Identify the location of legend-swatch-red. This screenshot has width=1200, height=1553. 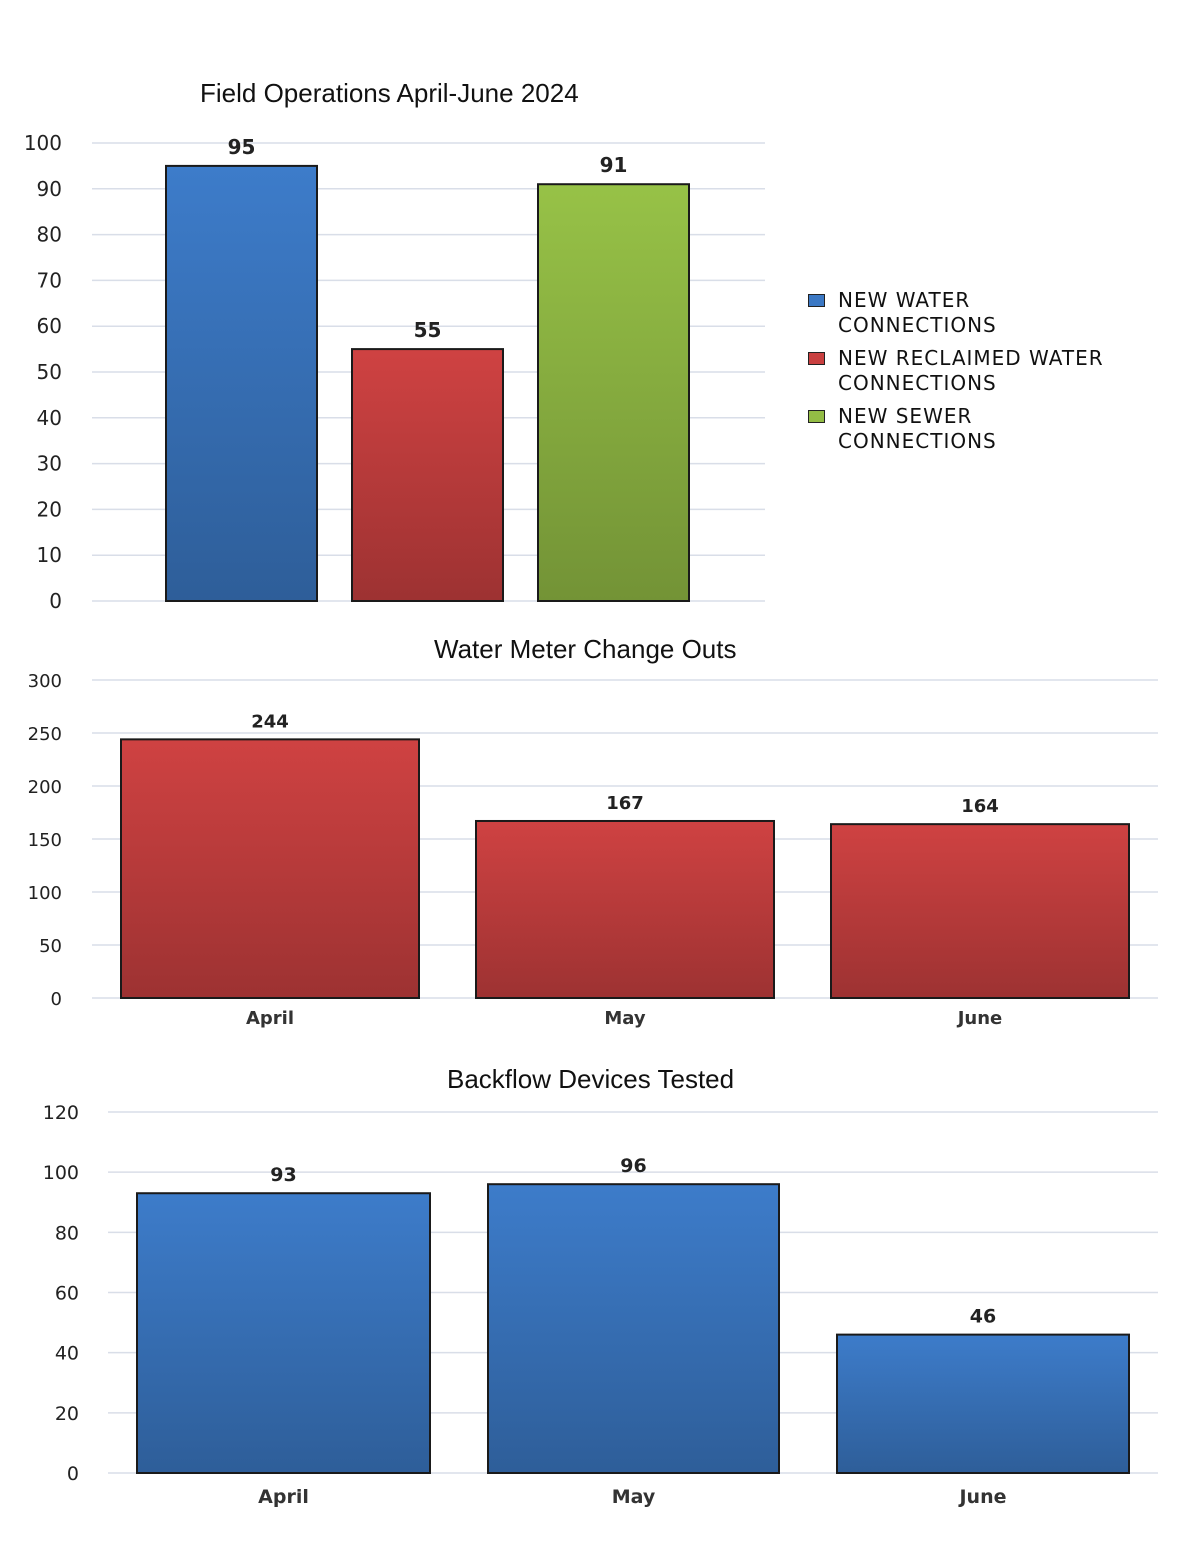
(816, 358).